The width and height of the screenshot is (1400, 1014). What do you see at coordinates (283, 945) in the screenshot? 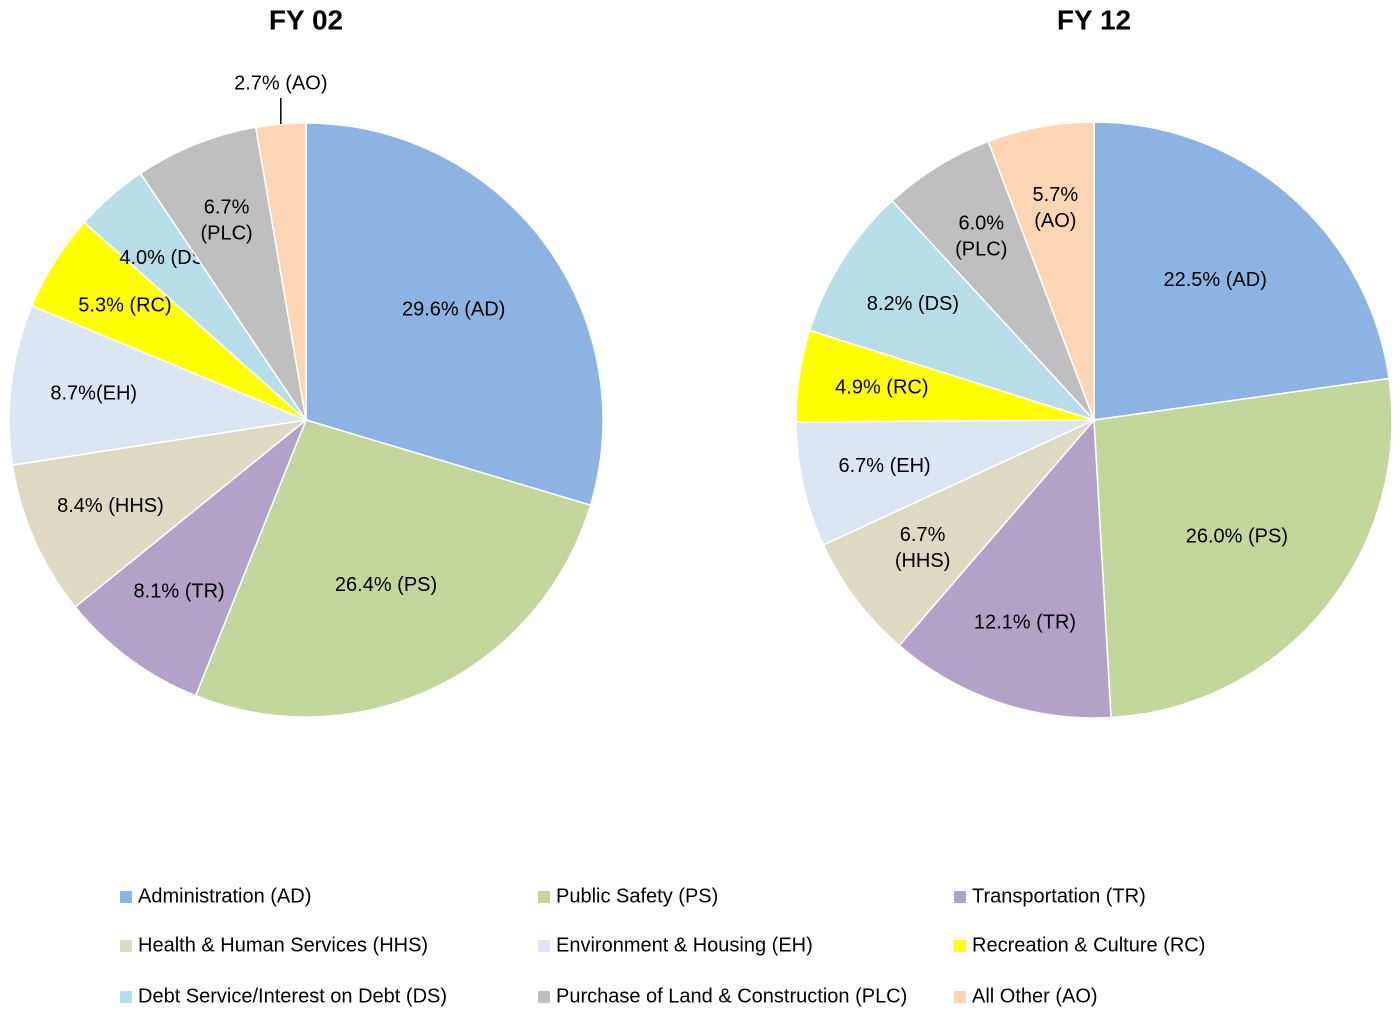
I see `legend-label: Health & Human Services (HHS)` at bounding box center [283, 945].